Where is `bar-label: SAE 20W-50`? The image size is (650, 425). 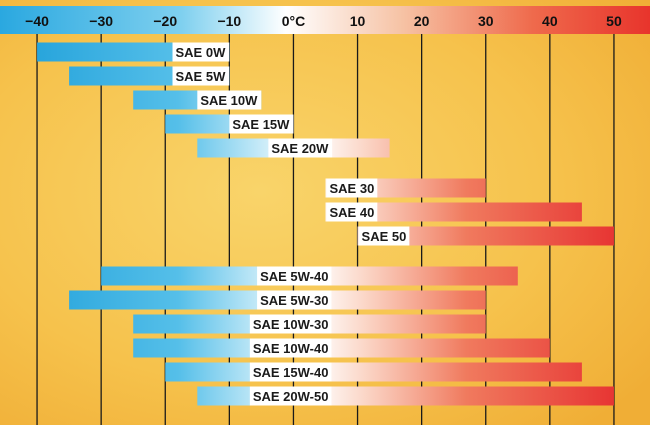
bar-label: SAE 20W-50 is located at coordinates (291, 396).